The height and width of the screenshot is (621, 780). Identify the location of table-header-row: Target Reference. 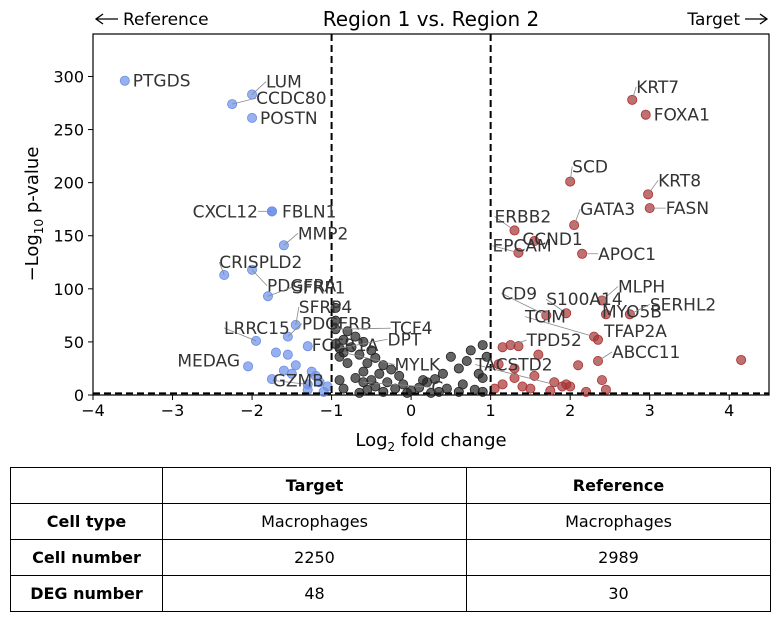
(390, 485).